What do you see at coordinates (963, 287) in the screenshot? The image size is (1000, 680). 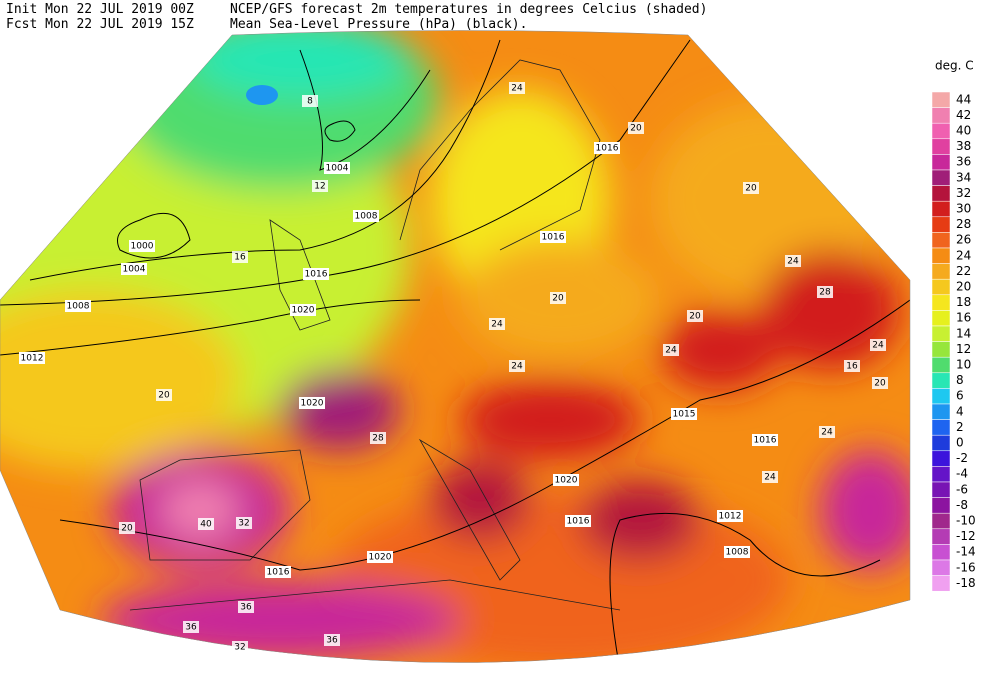 I see `legend-label: 20` at bounding box center [963, 287].